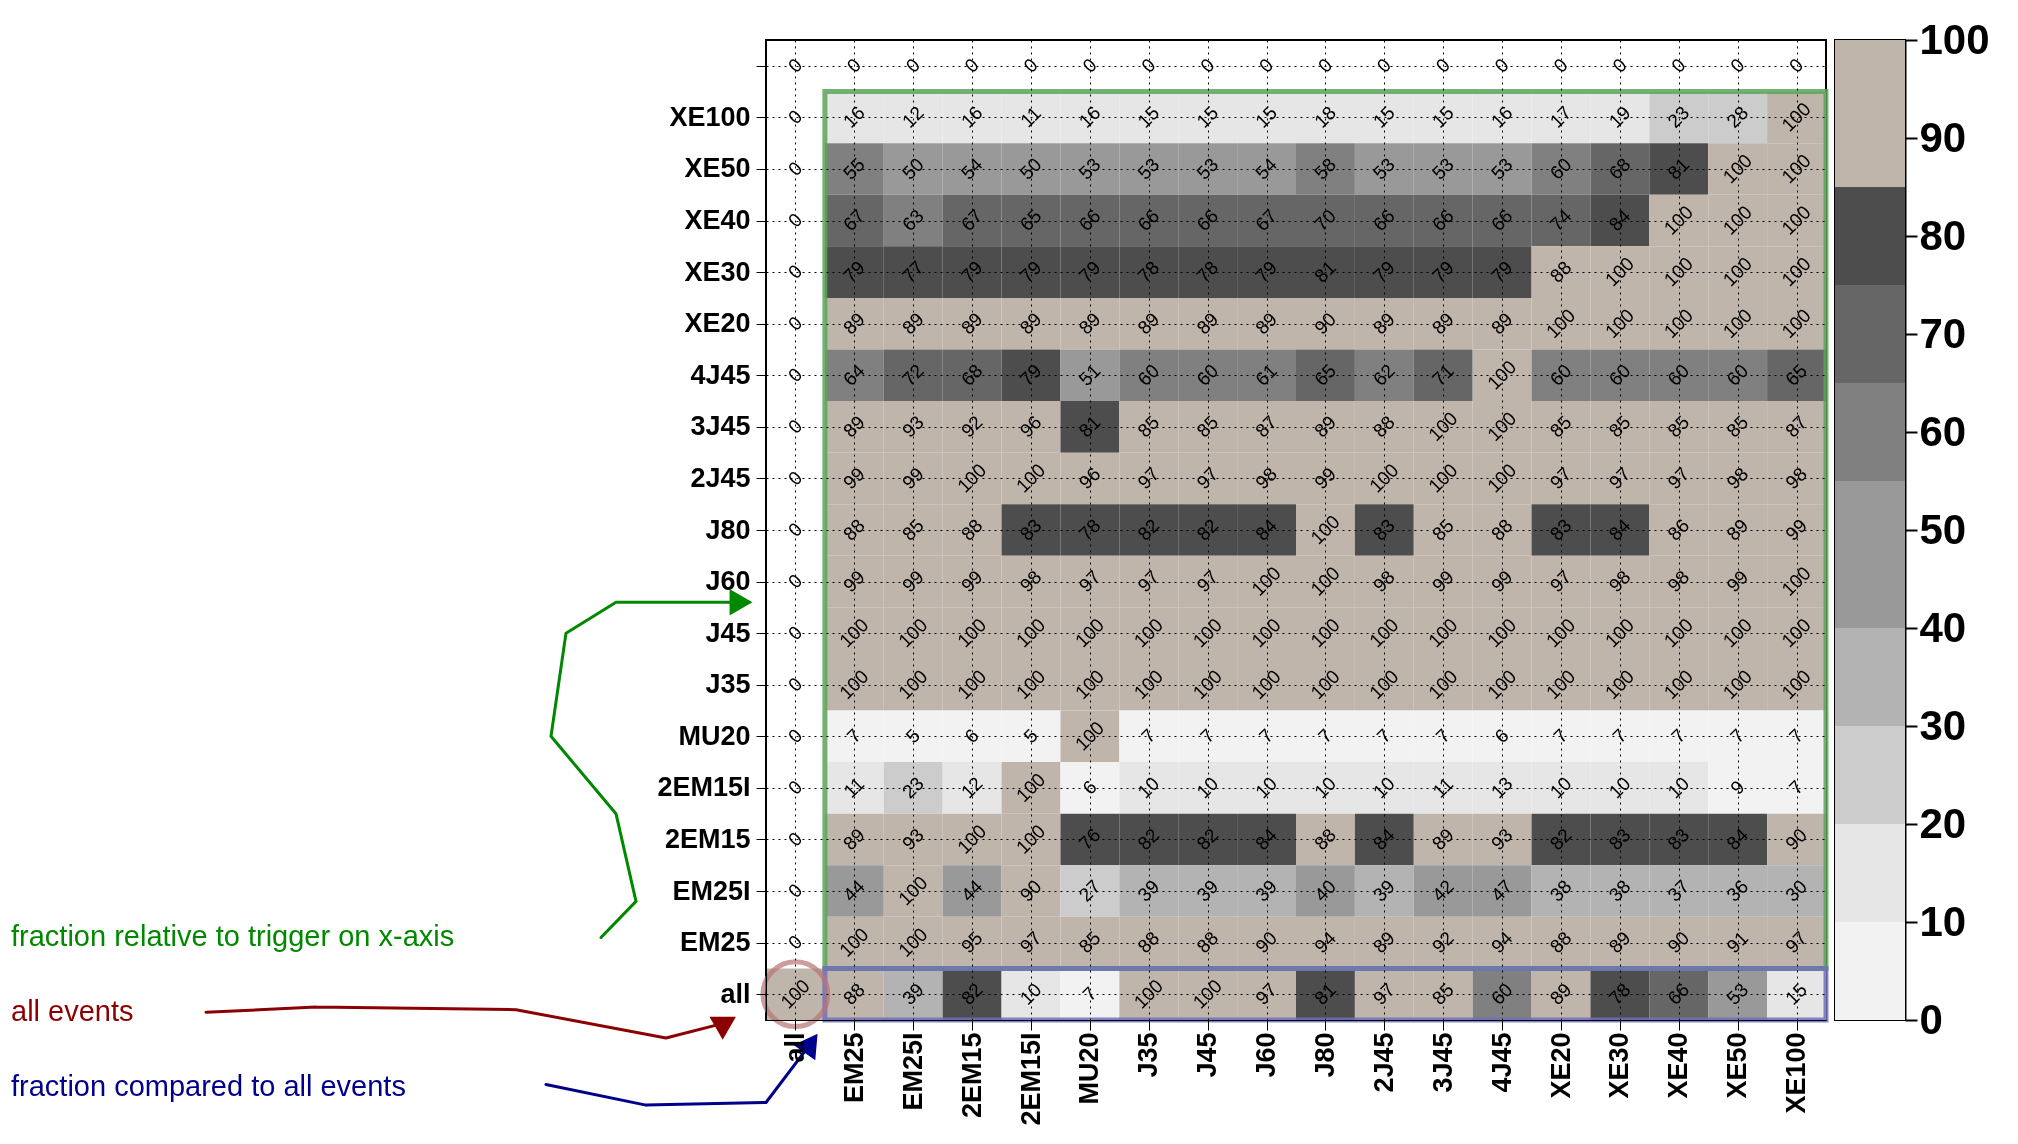 This screenshot has height=1144, width=2018. What do you see at coordinates (233, 936) in the screenshot?
I see `text: fraction relative to trigger on x-axis` at bounding box center [233, 936].